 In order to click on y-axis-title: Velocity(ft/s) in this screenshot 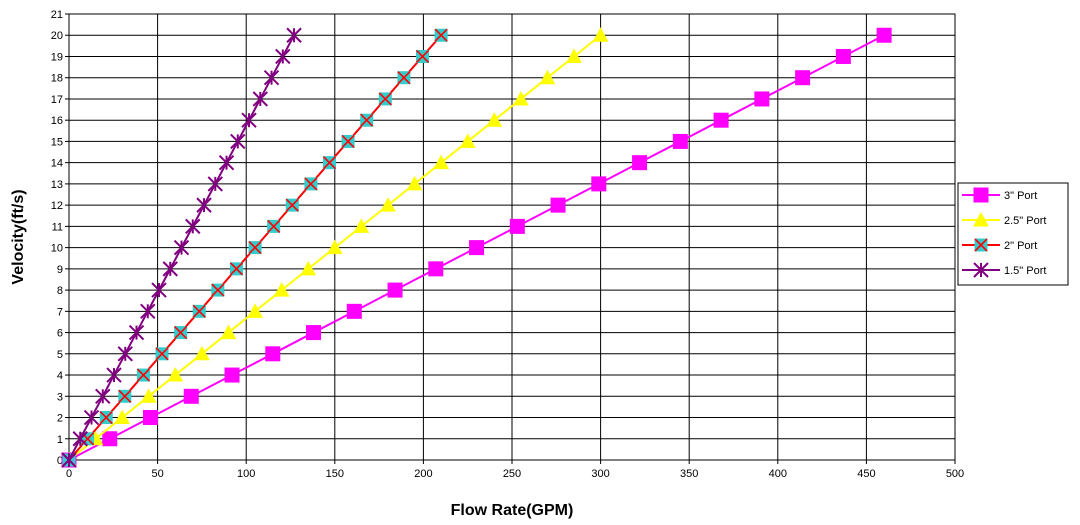, I will do `click(18, 236)`.